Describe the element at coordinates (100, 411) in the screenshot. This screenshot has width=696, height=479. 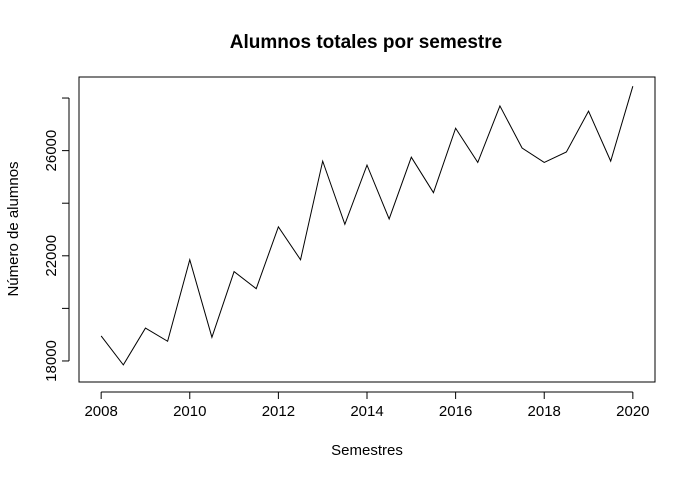
I see `x-tick-label: 2008` at that location.